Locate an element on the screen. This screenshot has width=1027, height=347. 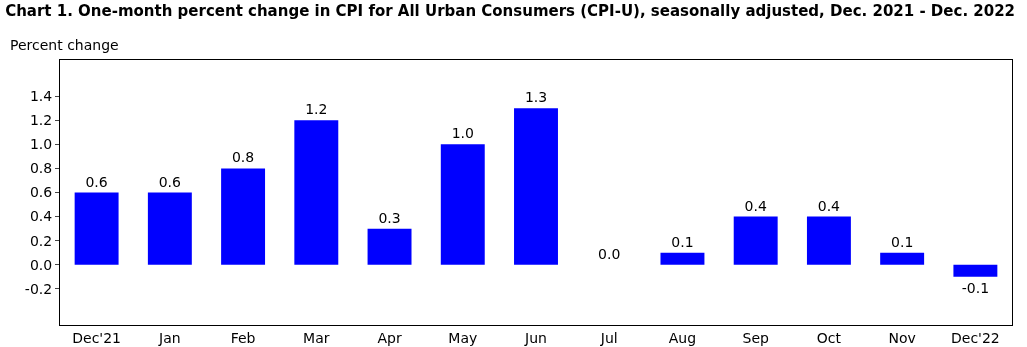
x-tick-label: Jun is located at coordinates (535, 337).